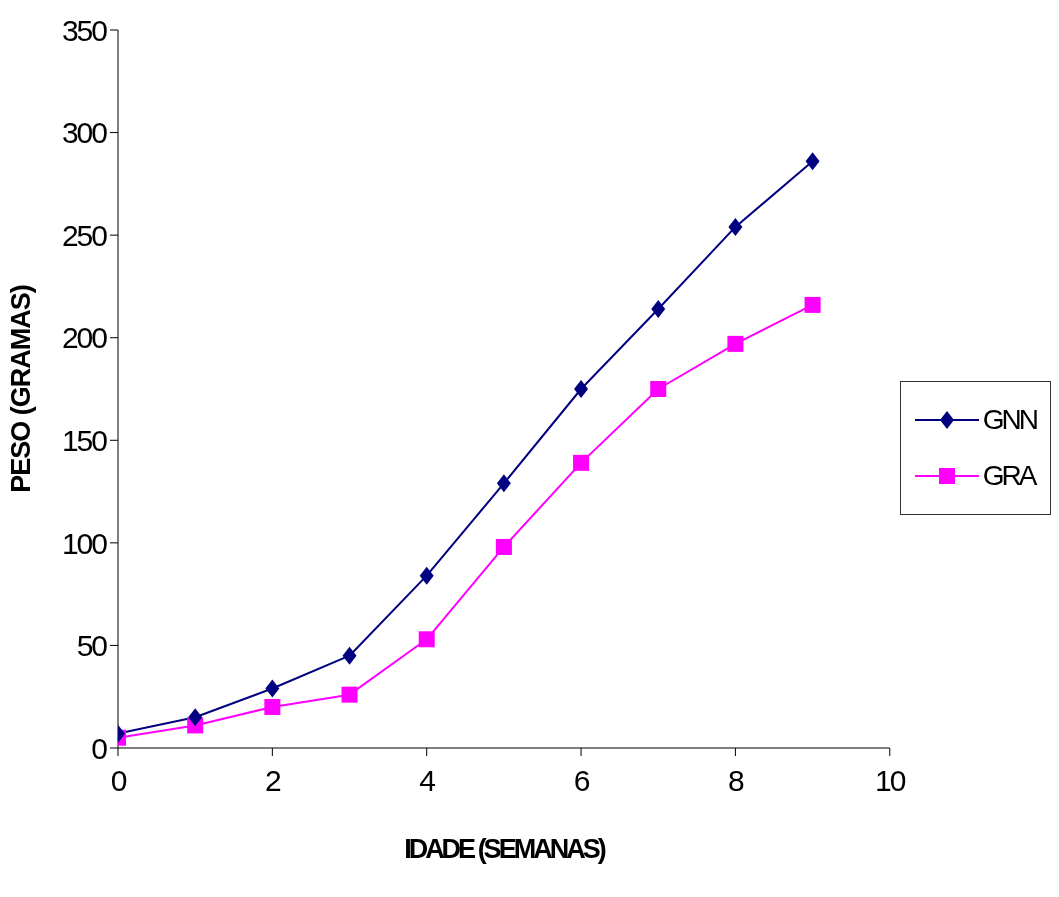 The height and width of the screenshot is (897, 1059). I want to click on x-tick-label: 10, so click(890, 781).